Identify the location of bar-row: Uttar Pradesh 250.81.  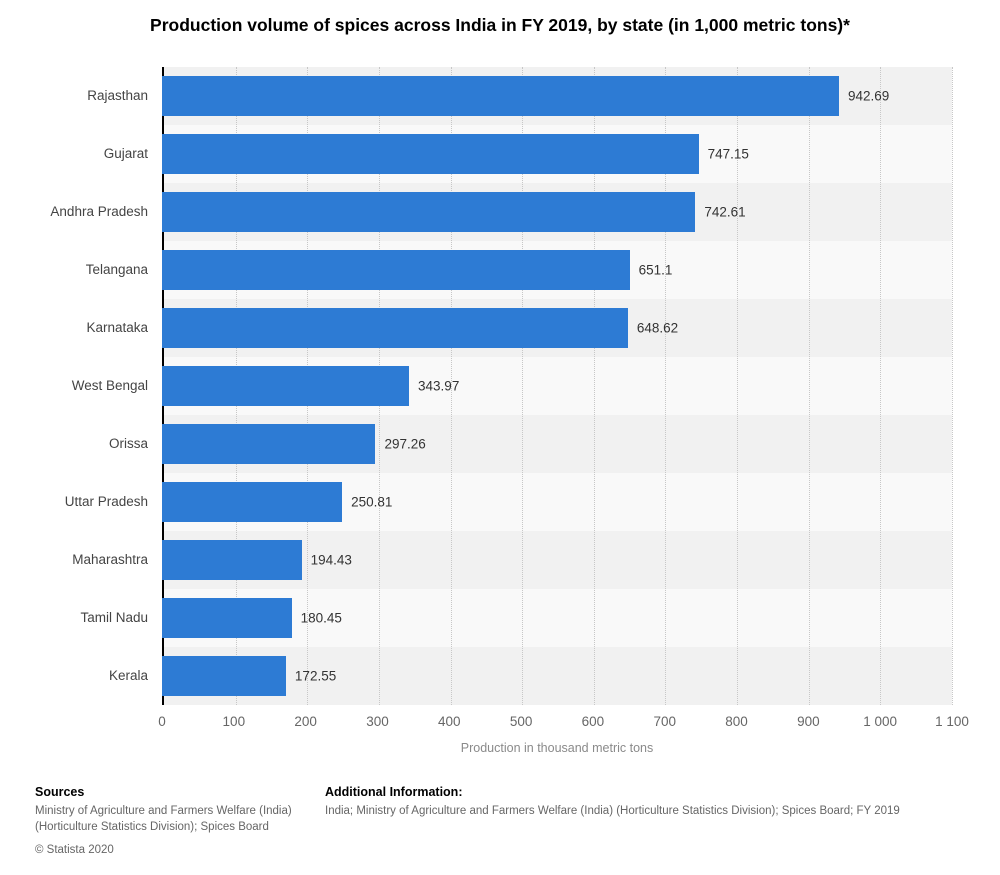
(500, 501).